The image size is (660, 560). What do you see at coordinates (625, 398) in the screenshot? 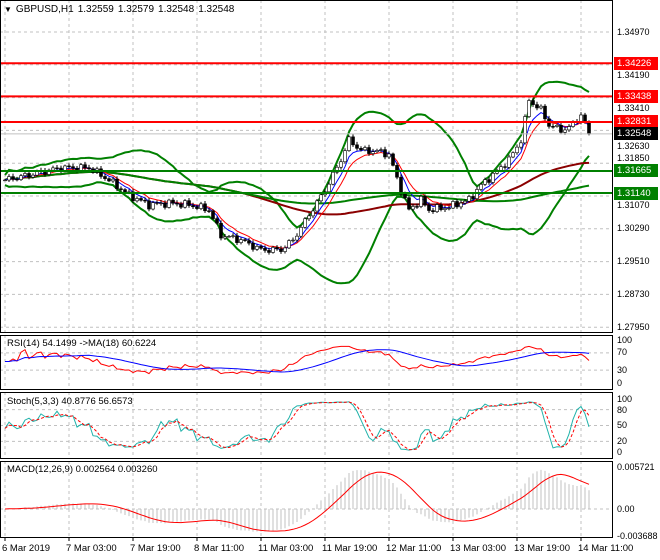
I see `indicator-tick-label: 100` at bounding box center [625, 398].